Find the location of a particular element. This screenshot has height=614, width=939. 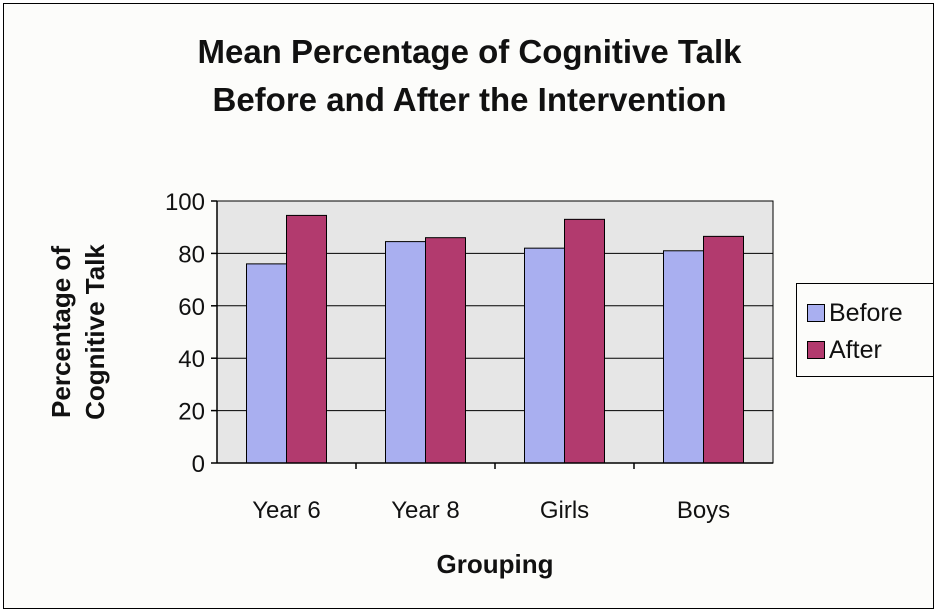

y-axis-title-line2: Cognitive Talk is located at coordinates (95, 332).